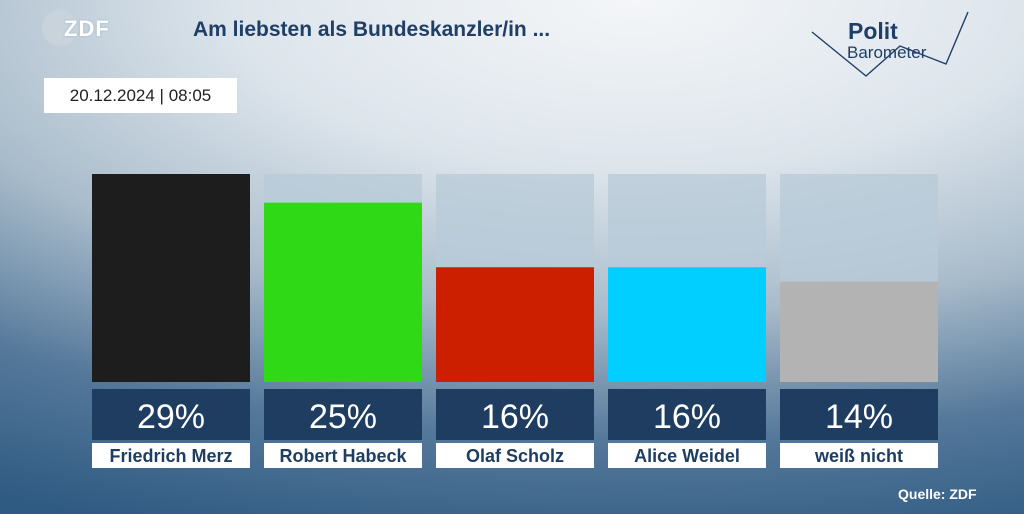 The width and height of the screenshot is (1024, 514). What do you see at coordinates (140, 95) in the screenshot?
I see `date-timestamp: 20.12.2024 | 08:05` at bounding box center [140, 95].